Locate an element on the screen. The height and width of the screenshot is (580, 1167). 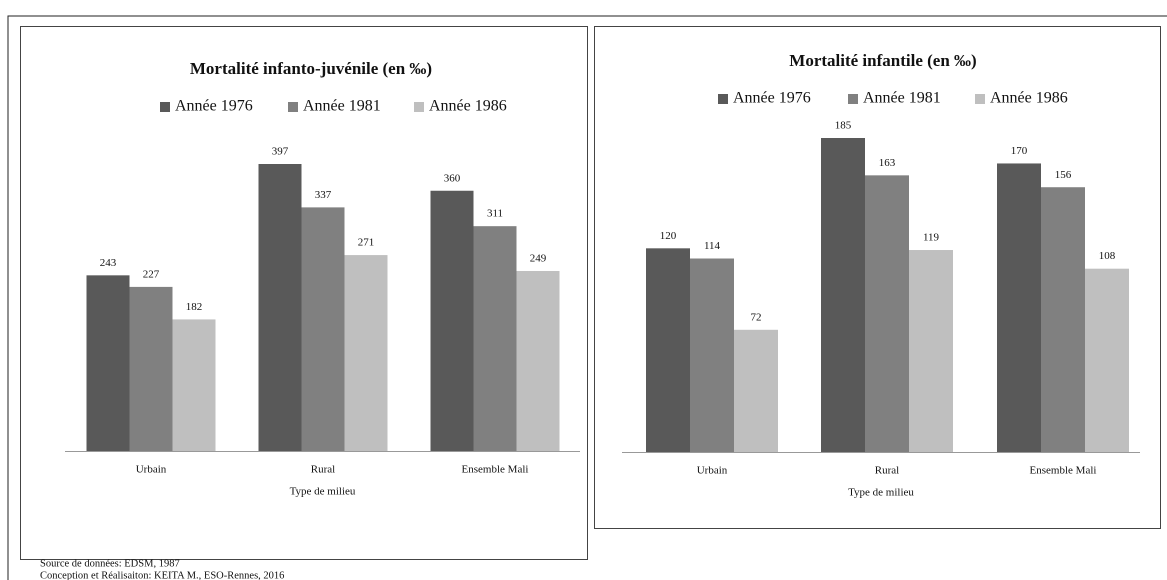
data-label: 397 is located at coordinates (280, 152).